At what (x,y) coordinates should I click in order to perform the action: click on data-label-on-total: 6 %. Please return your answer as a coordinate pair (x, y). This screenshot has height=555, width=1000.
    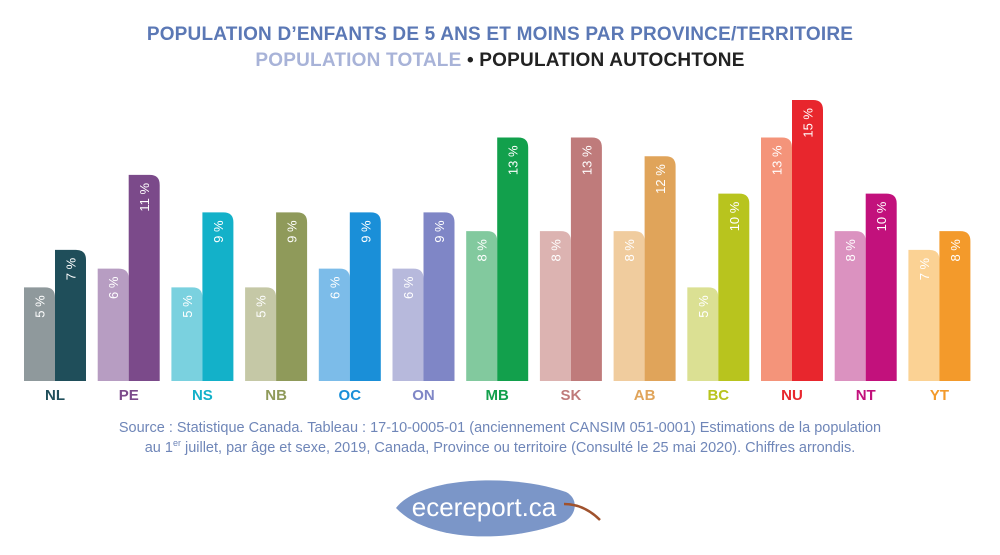
    Looking at the image, I should click on (408, 287).